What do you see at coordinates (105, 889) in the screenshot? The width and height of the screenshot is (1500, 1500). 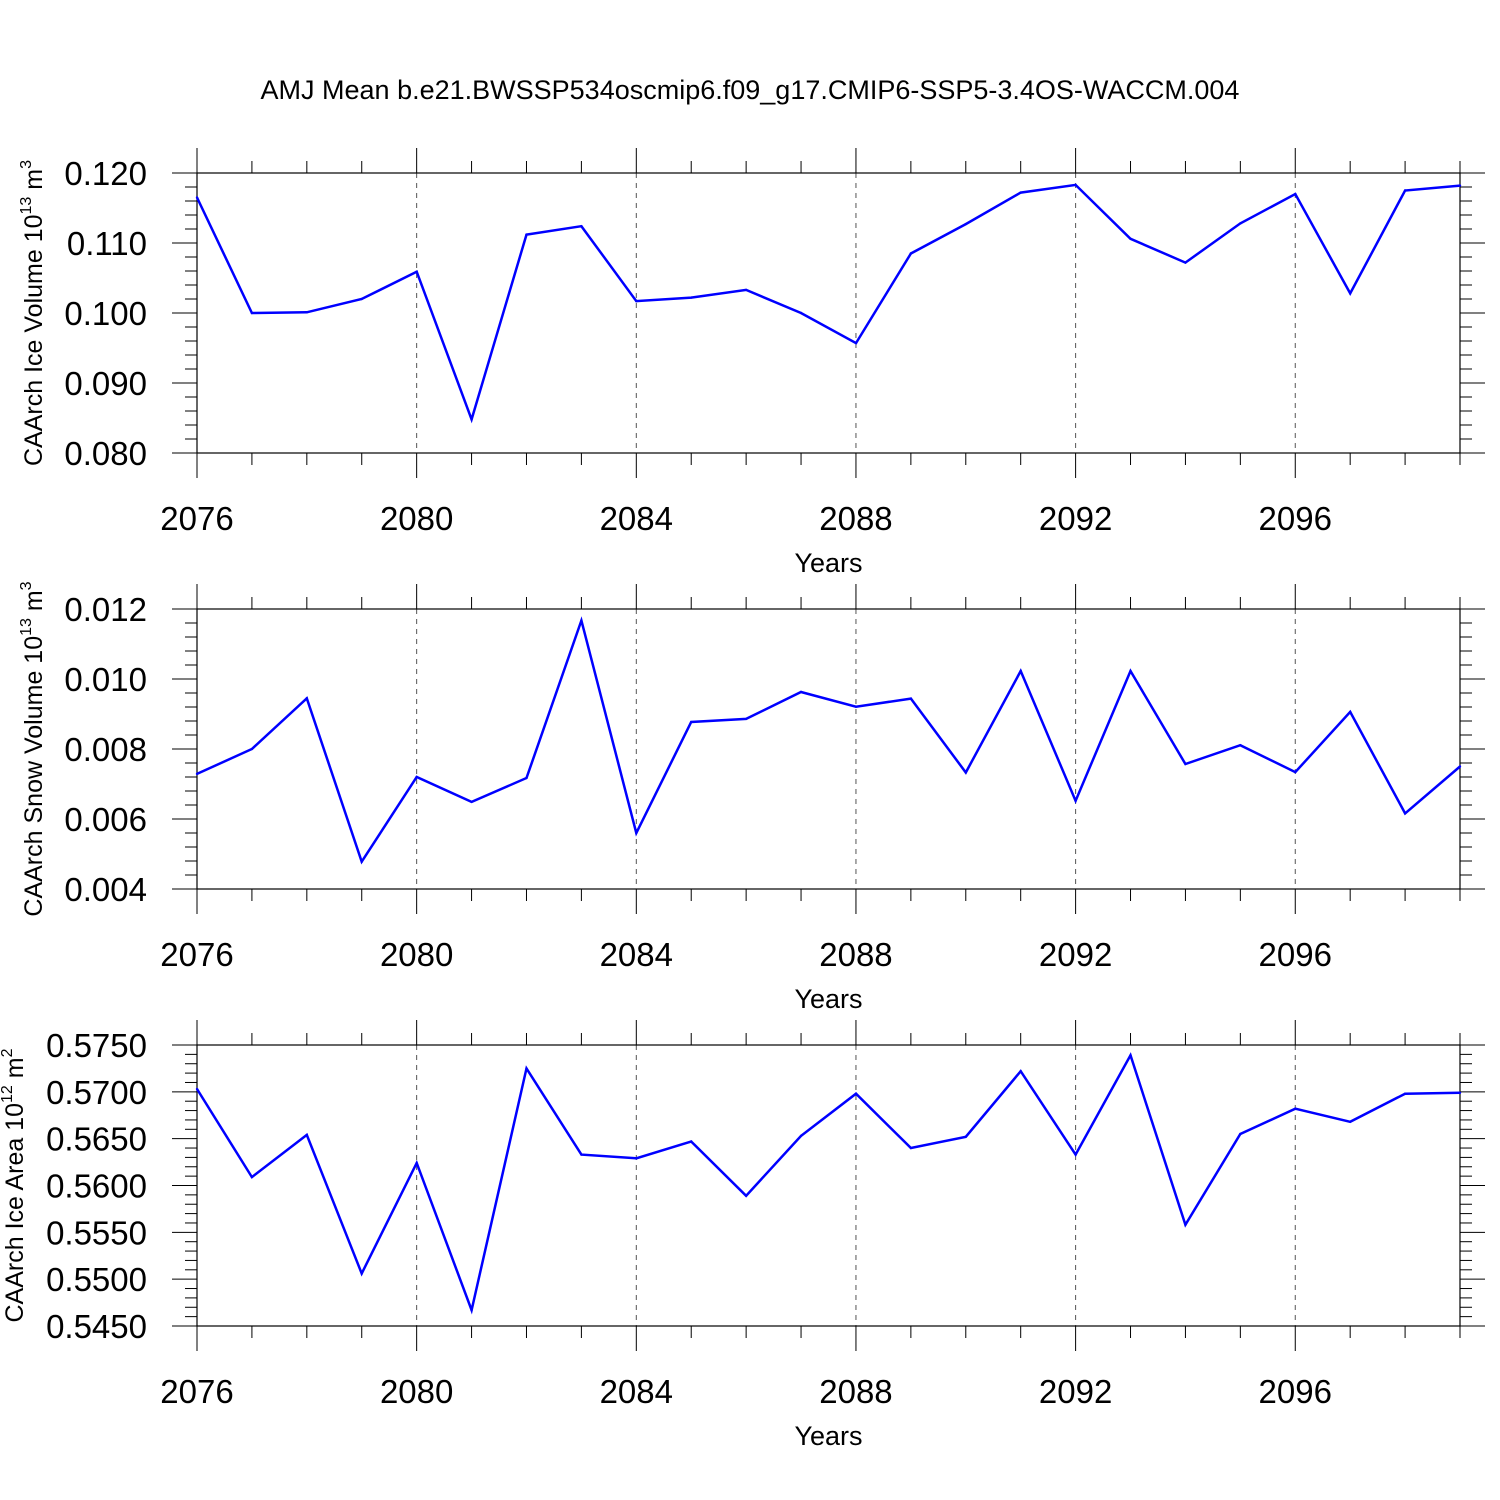 I see `y-tick-label: 0.004` at bounding box center [105, 889].